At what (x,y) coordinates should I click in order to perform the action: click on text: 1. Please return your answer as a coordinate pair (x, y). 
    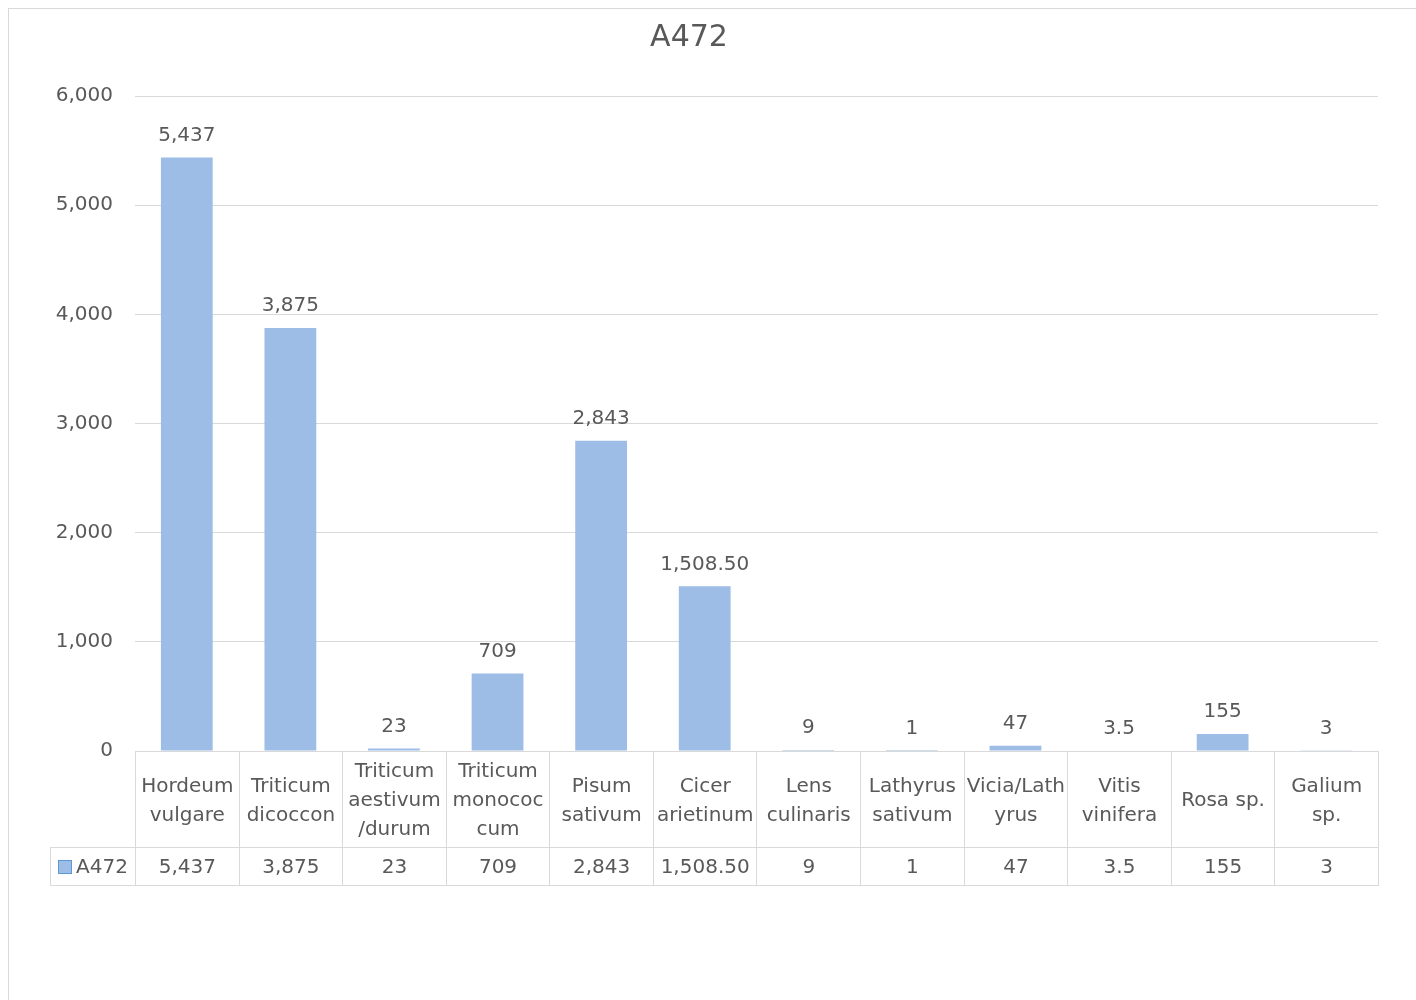
    Looking at the image, I should click on (912, 727).